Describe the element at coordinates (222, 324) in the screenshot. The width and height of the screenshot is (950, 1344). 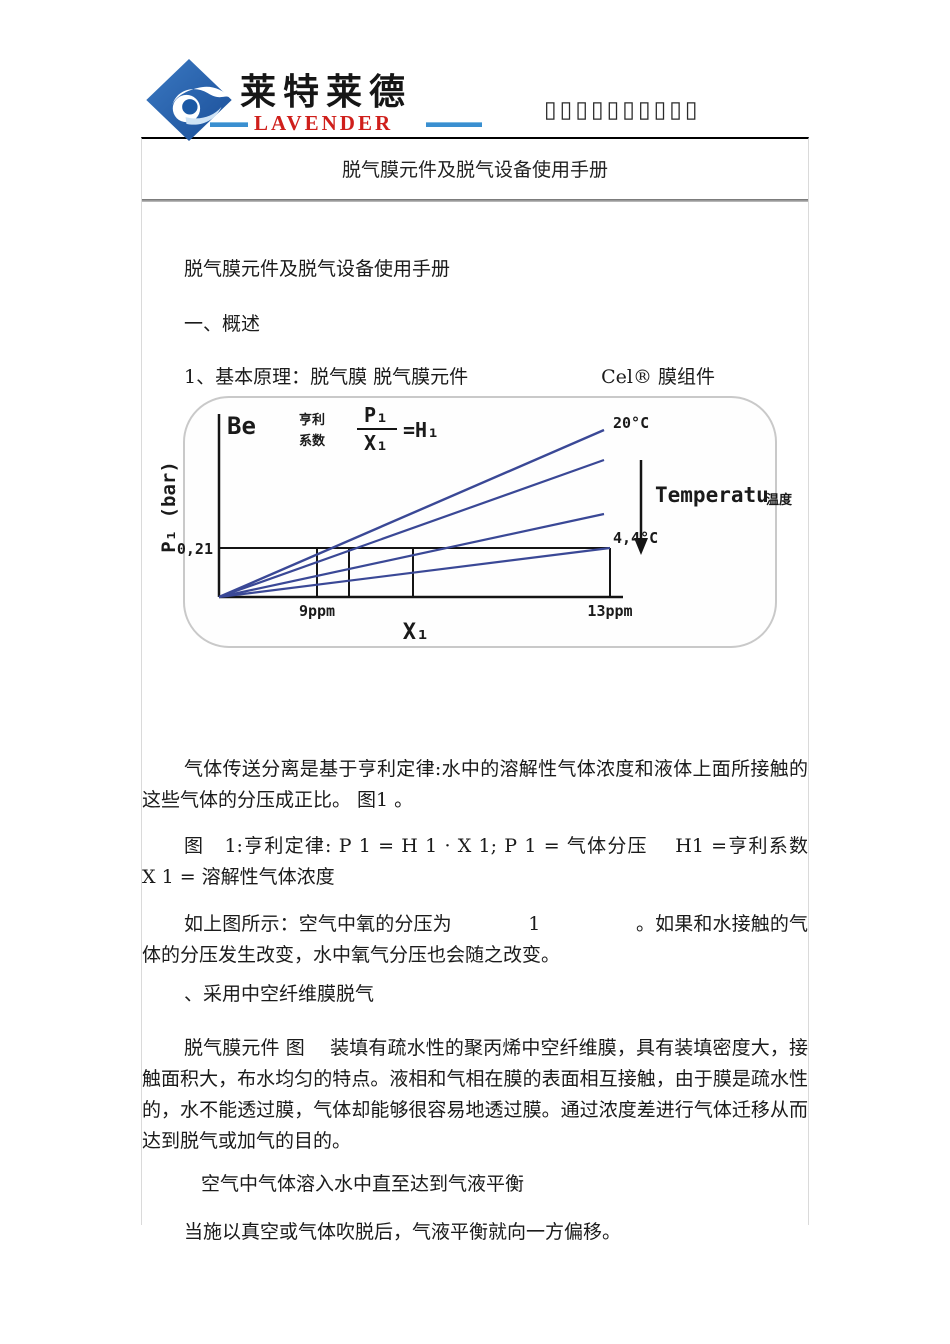
I see `section-heading-overview: 一、概述` at that location.